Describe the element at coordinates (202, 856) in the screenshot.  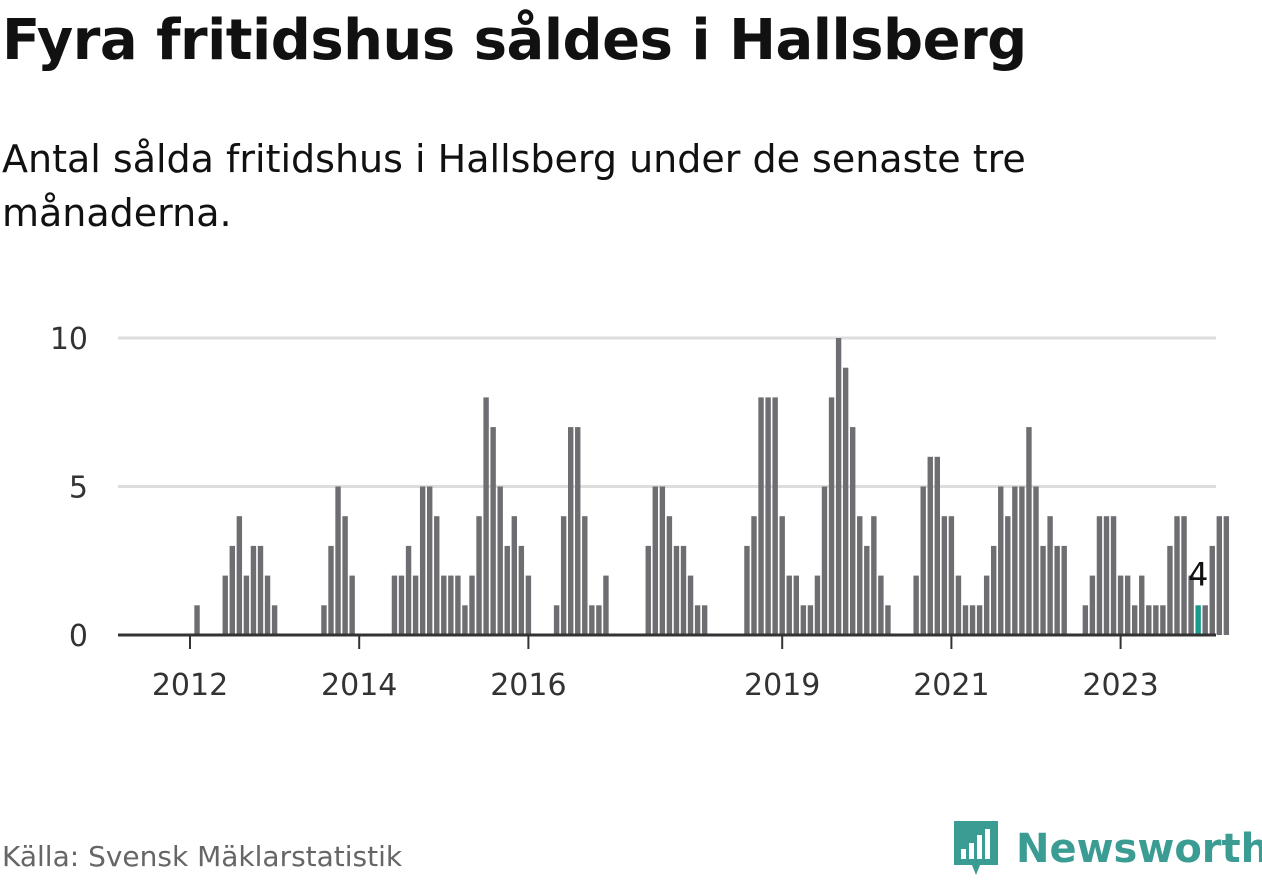
I see `source-note: Källa: Svensk Mäklarstatistik` at that location.